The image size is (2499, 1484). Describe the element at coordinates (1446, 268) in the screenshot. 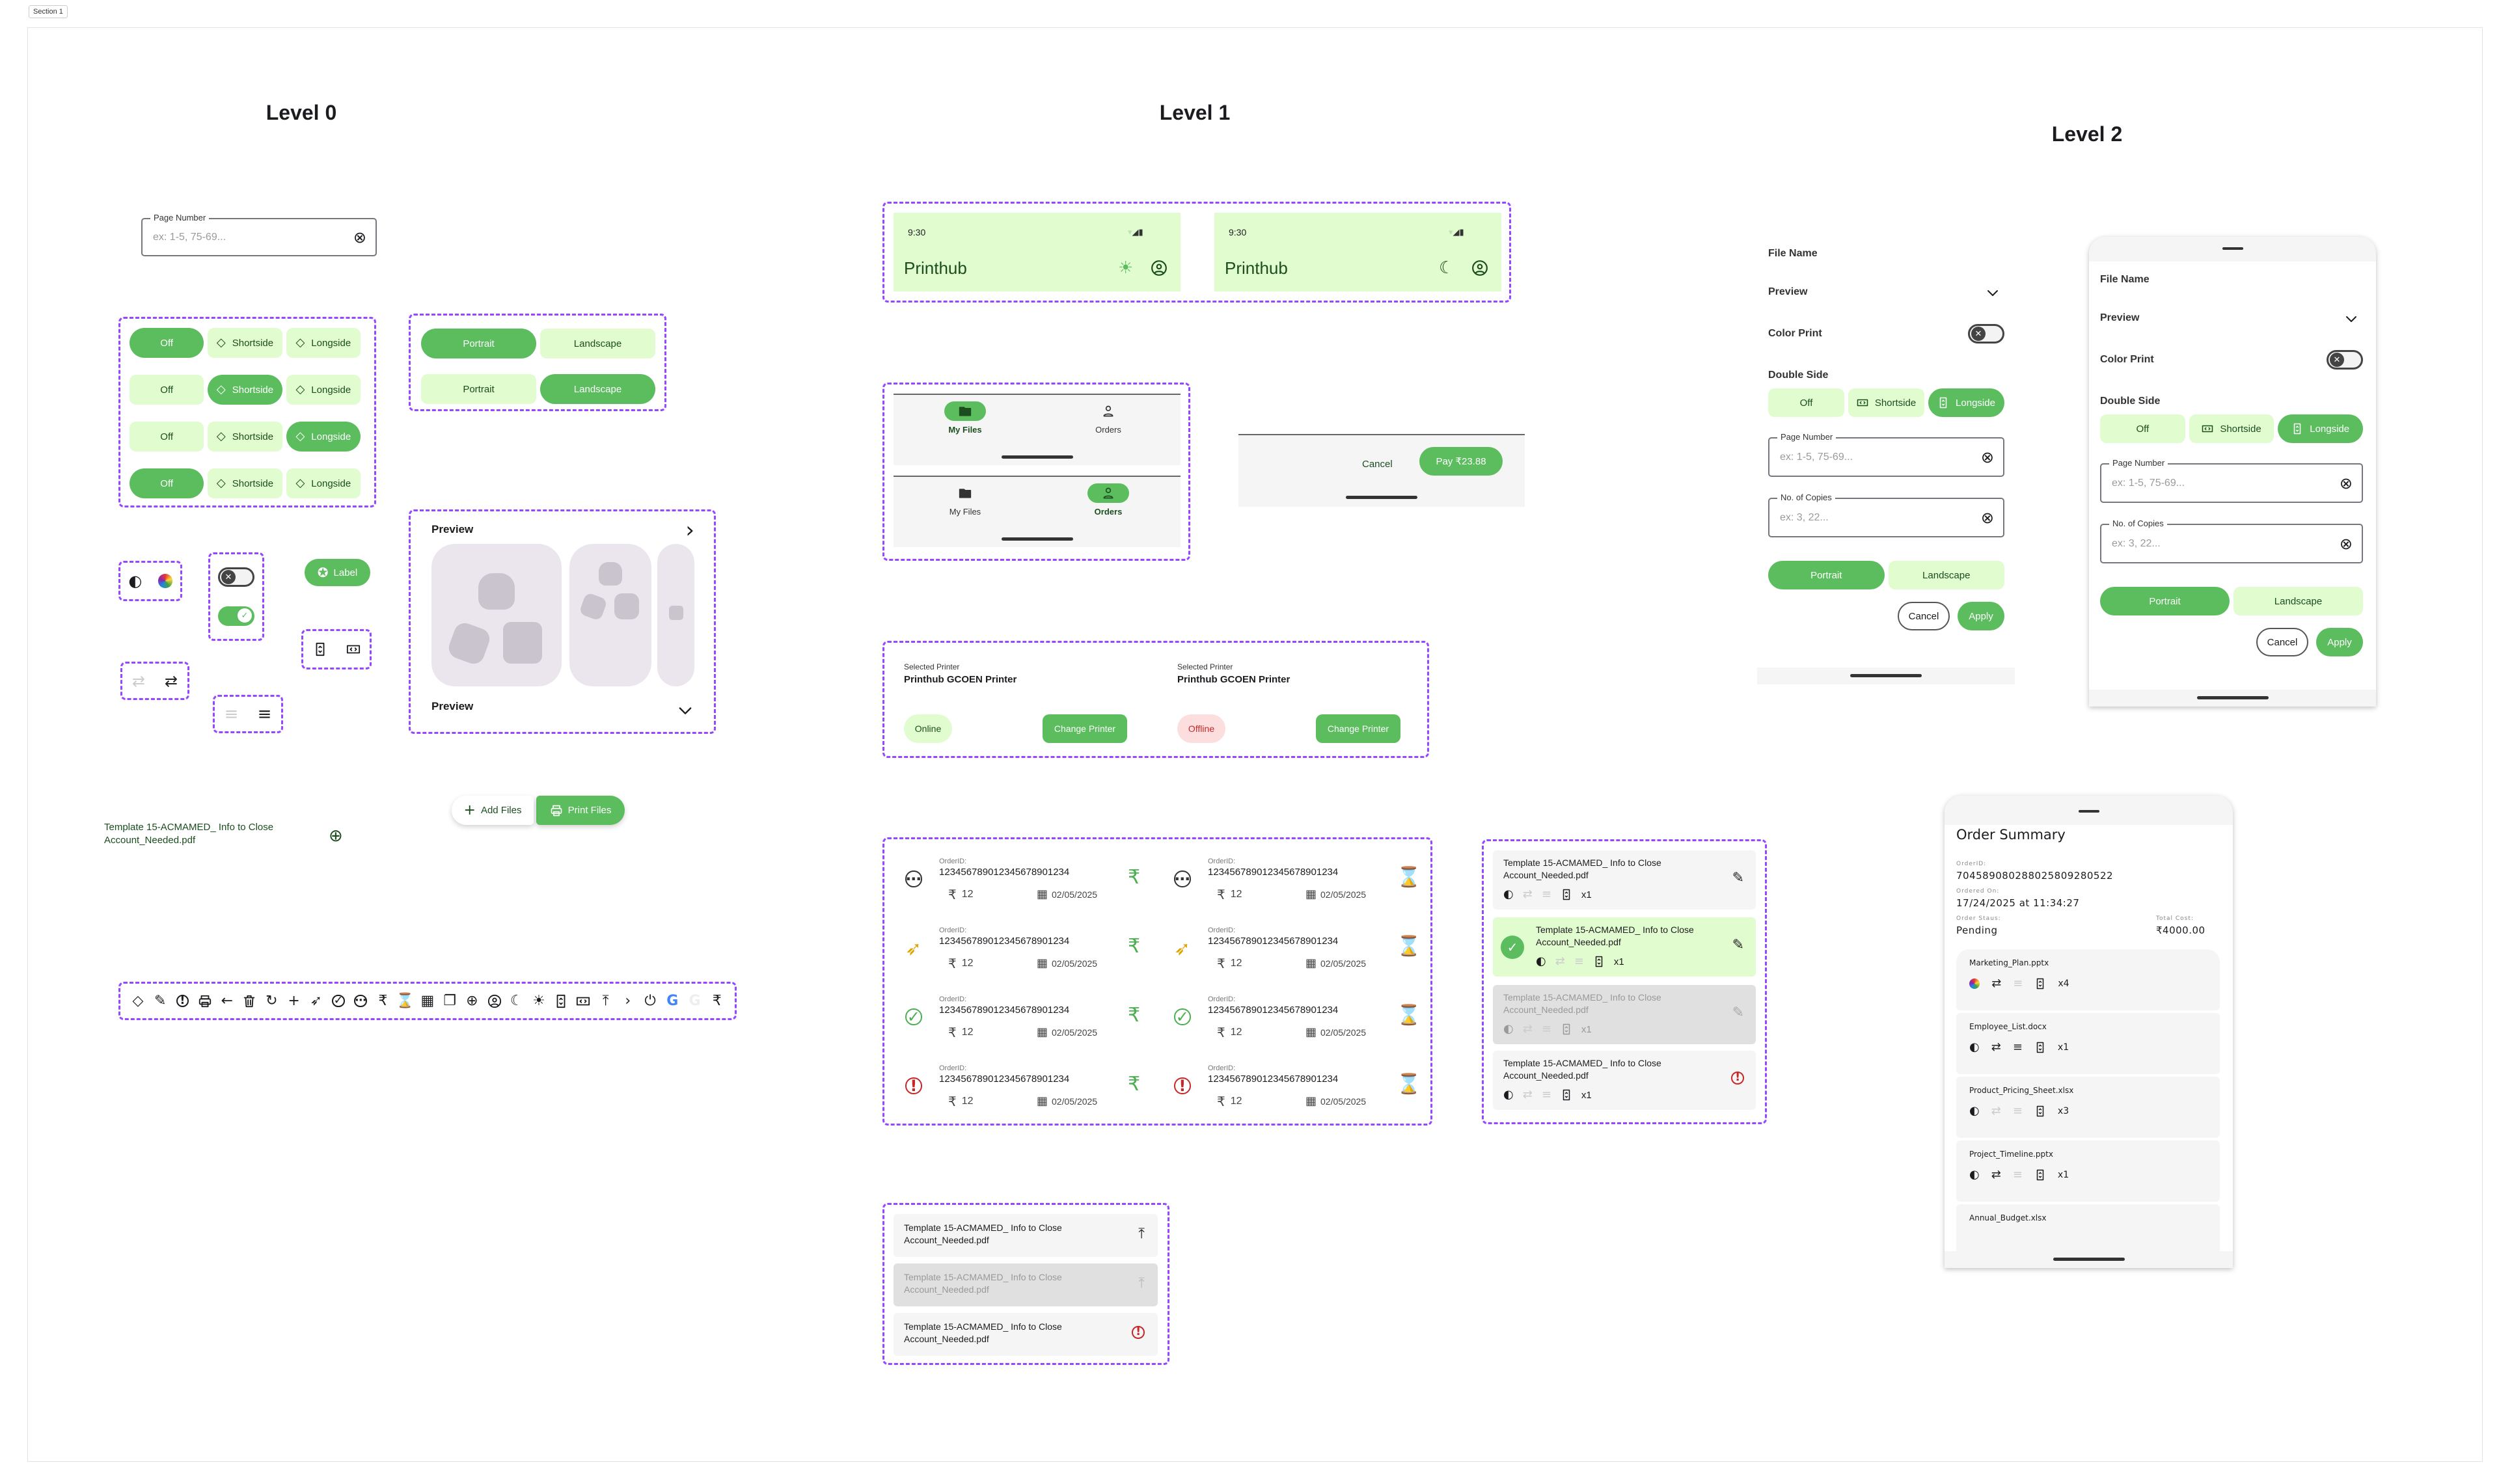

I see `moon-icon: ☾` at that location.